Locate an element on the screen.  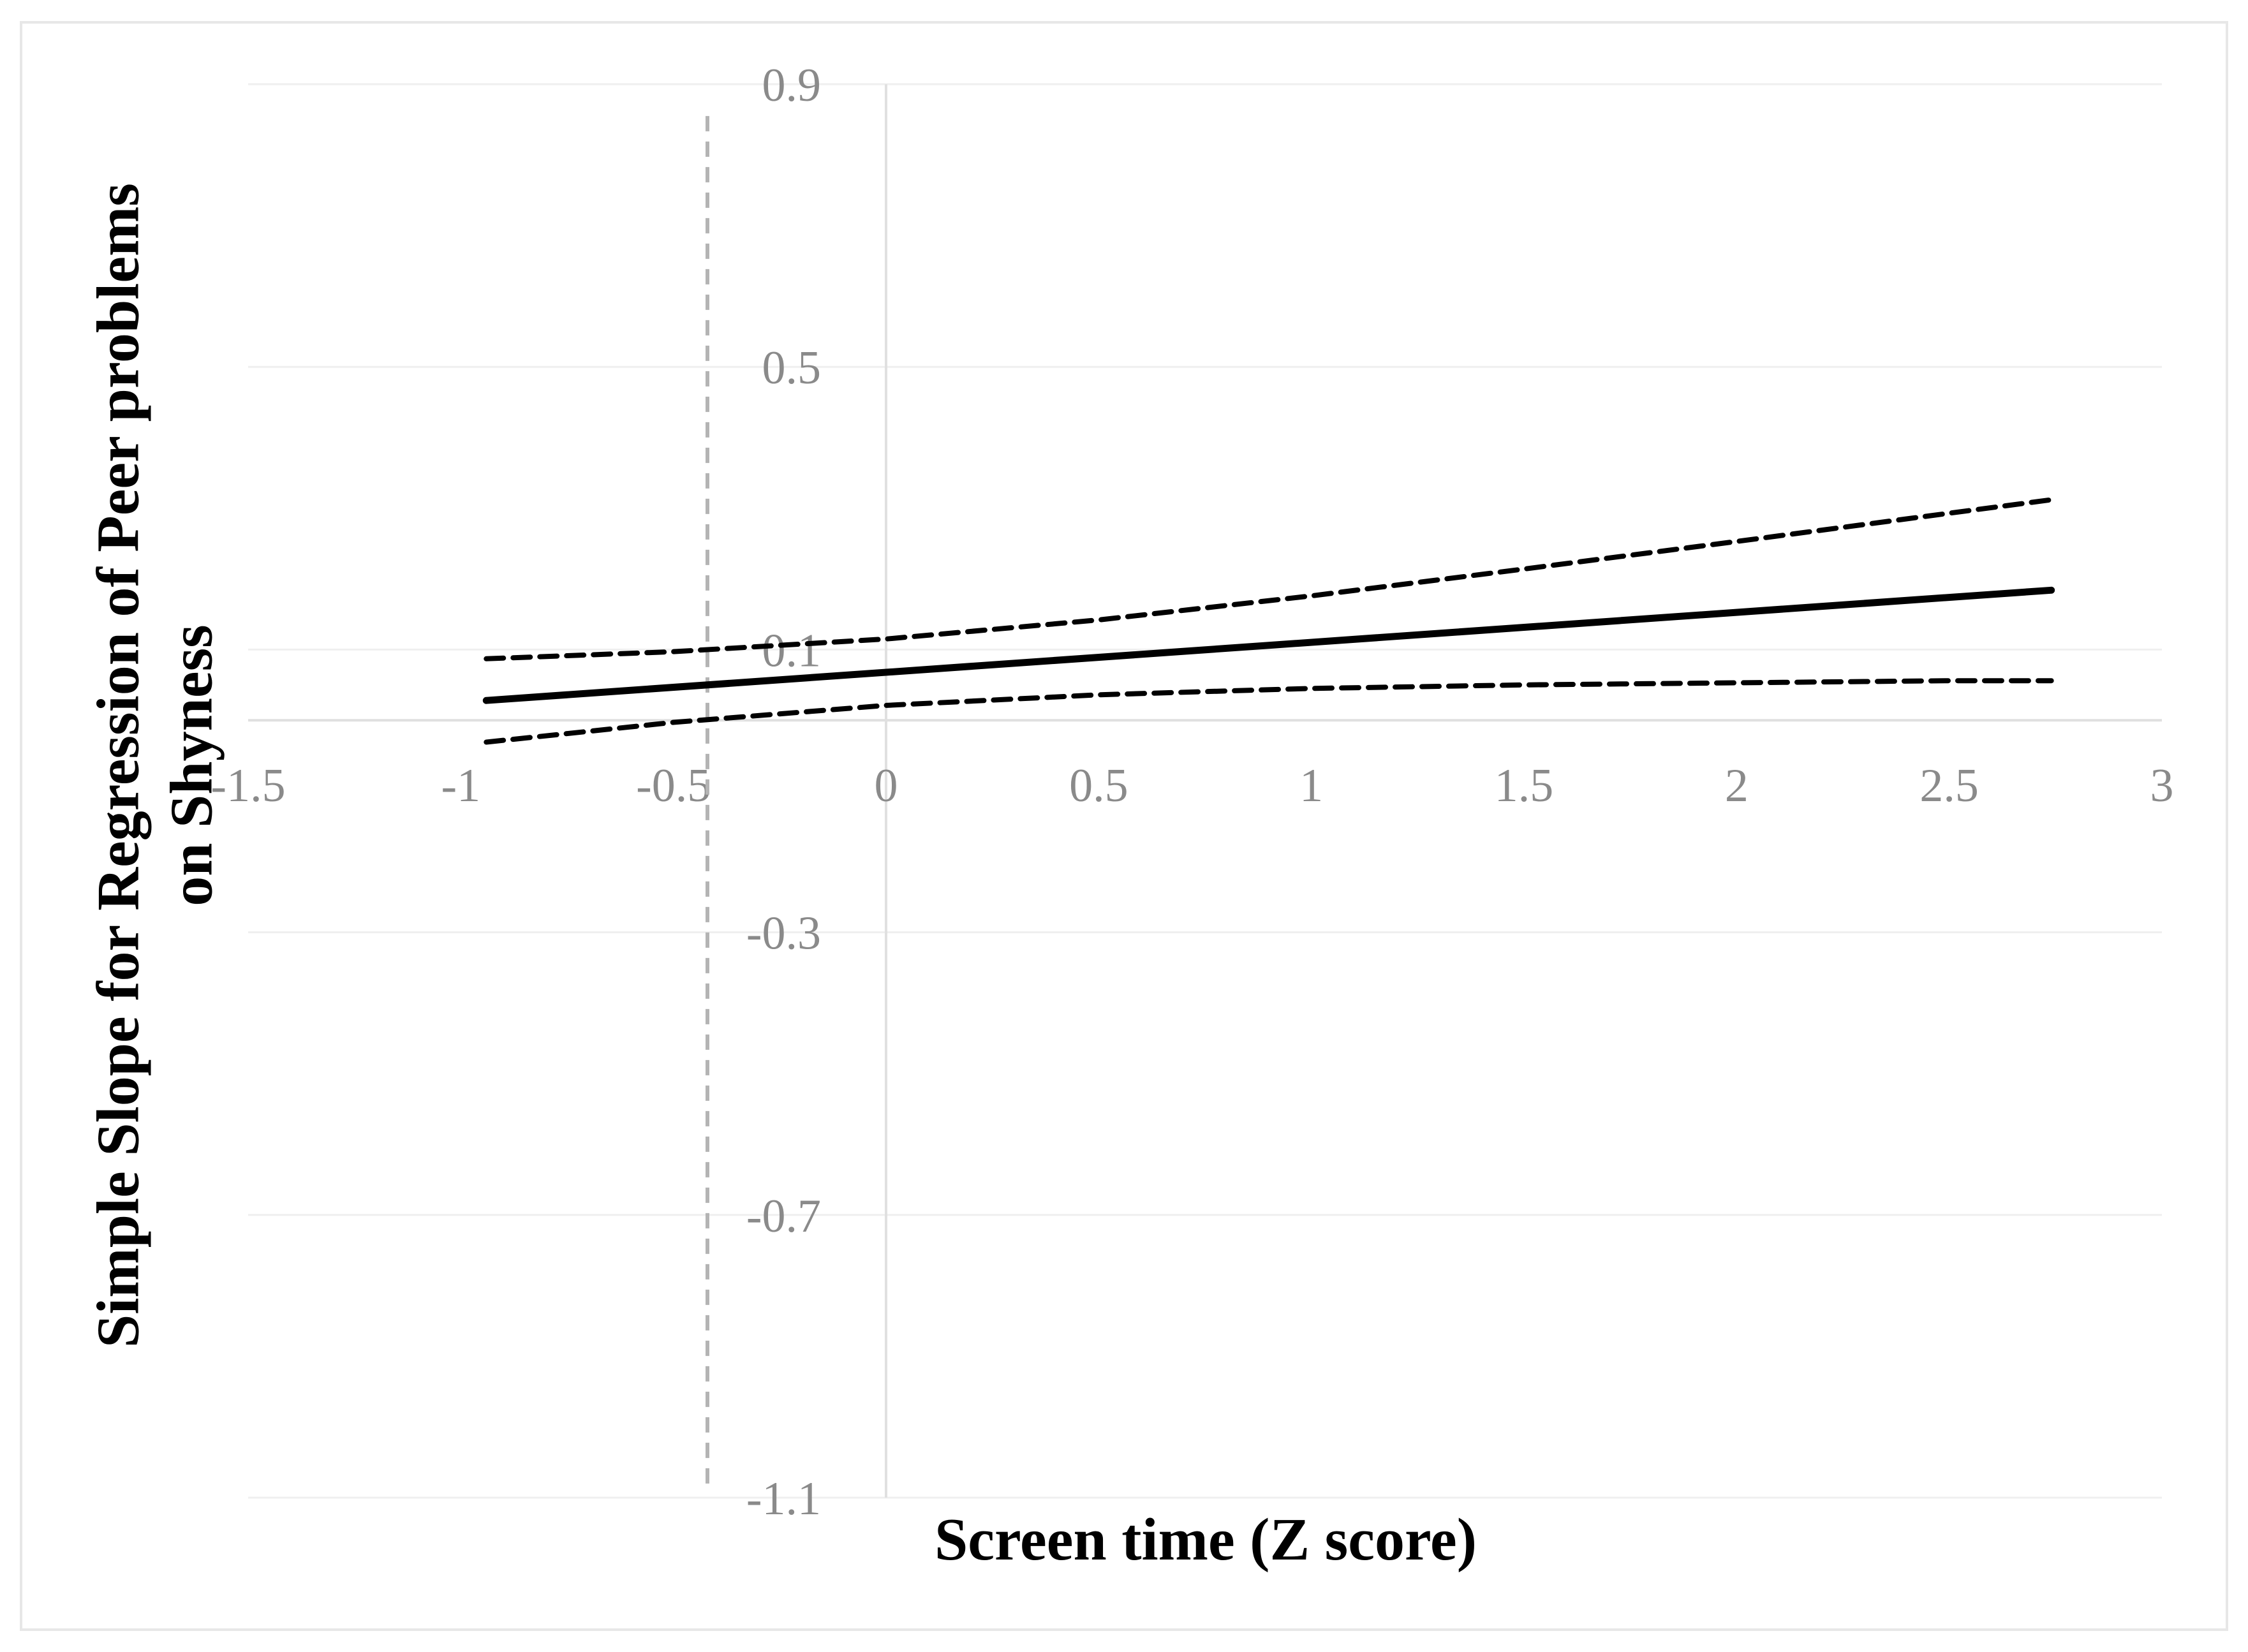
x-tick-label: 1.5 is located at coordinates (1525, 786).